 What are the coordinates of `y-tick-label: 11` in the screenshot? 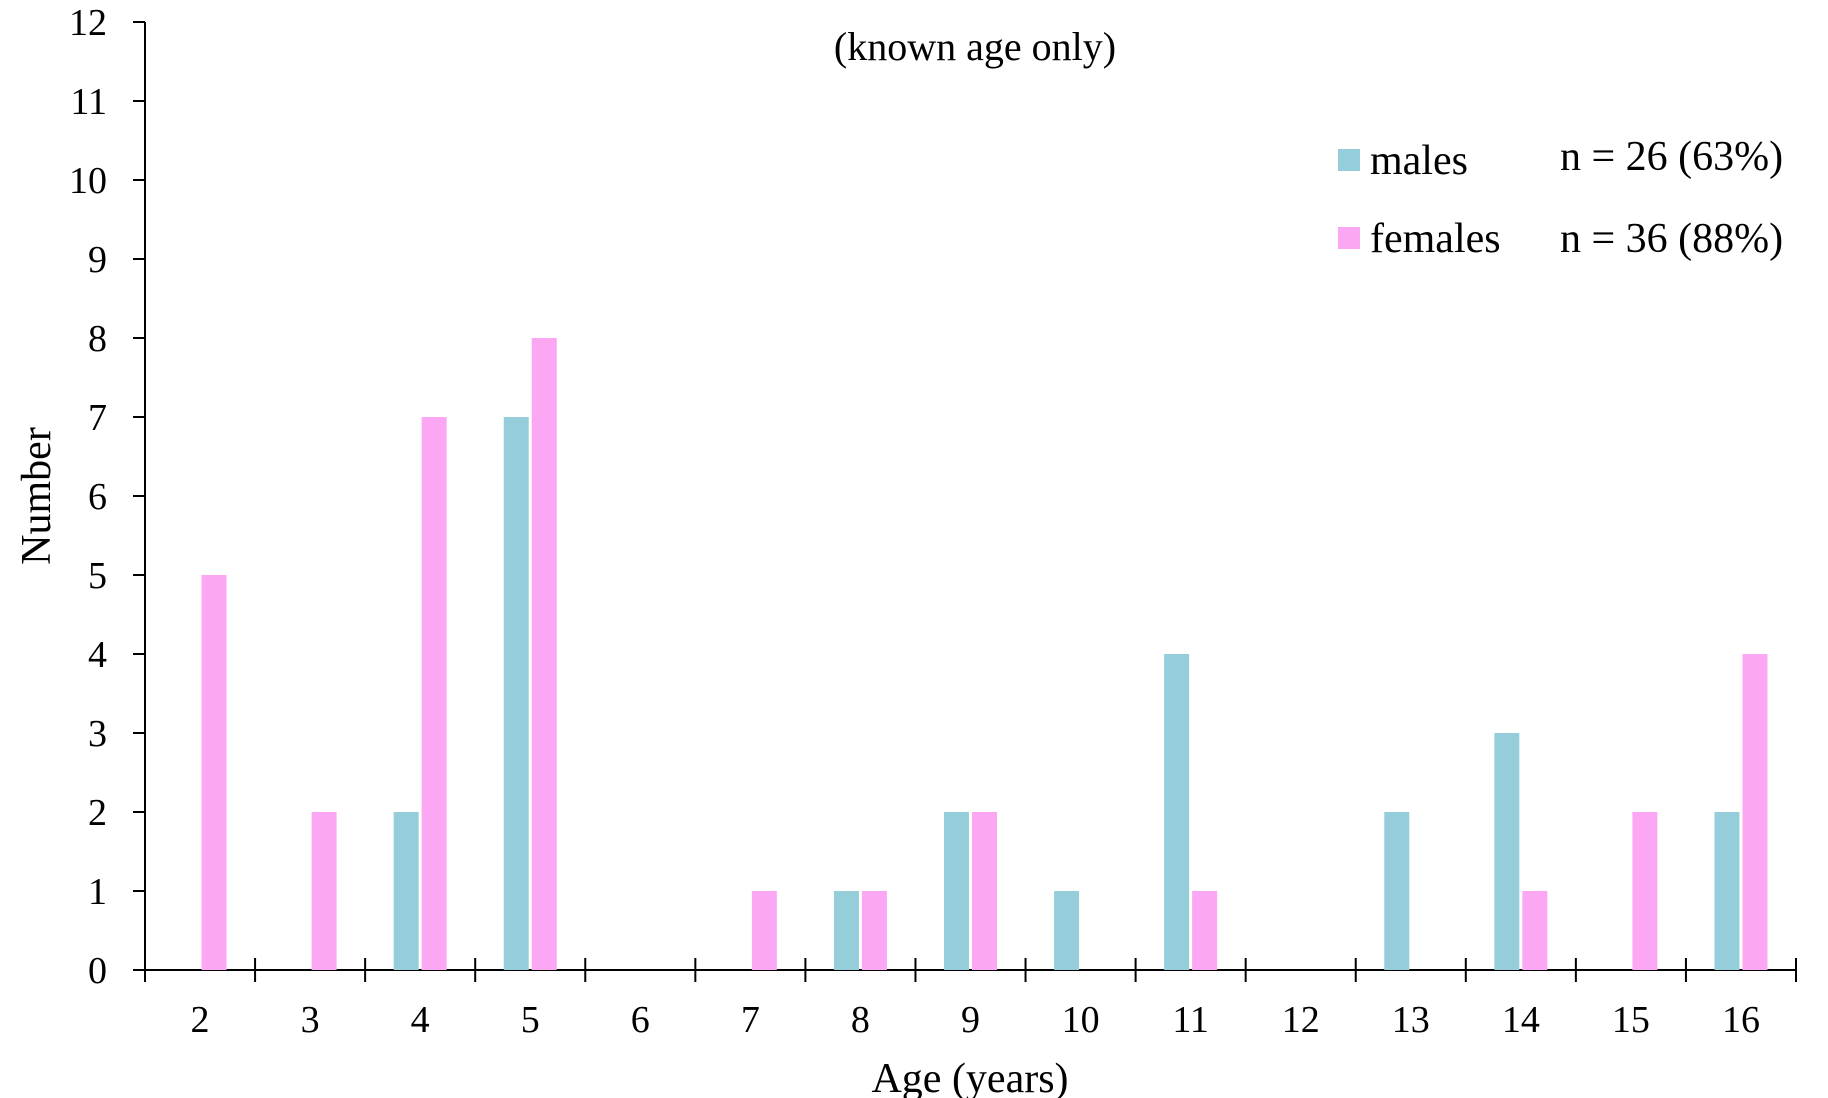 It's located at (88, 102).